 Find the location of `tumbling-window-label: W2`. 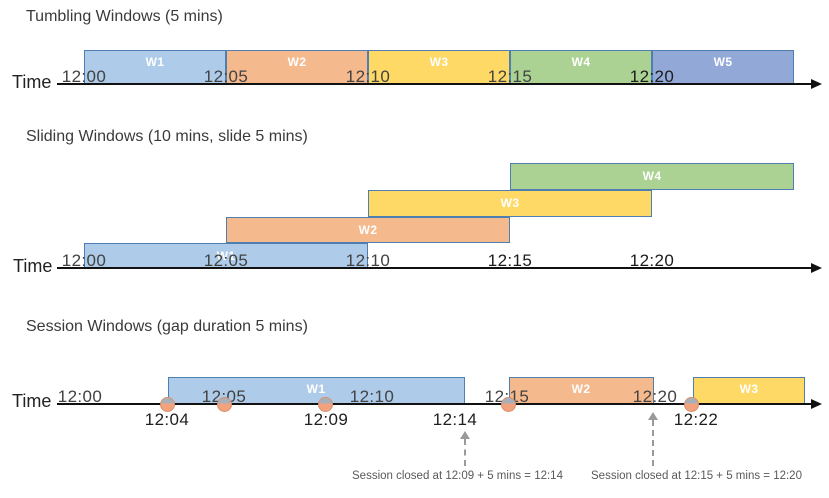

tumbling-window-label: W2 is located at coordinates (297, 62).